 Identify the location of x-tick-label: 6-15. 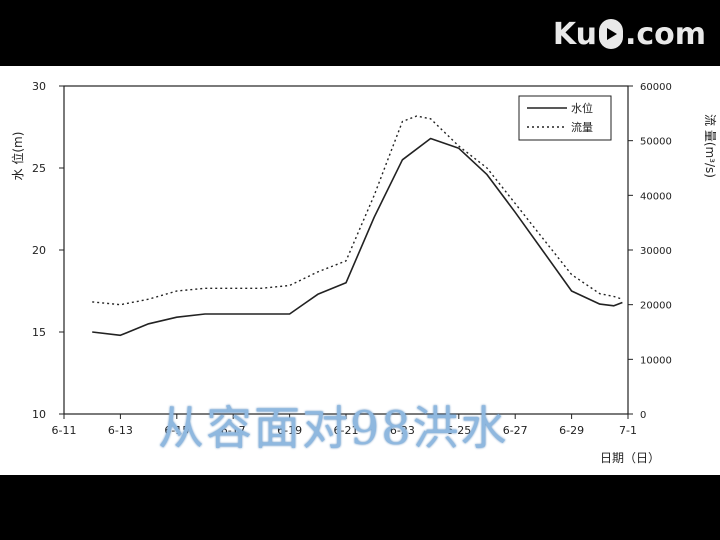
(176, 430).